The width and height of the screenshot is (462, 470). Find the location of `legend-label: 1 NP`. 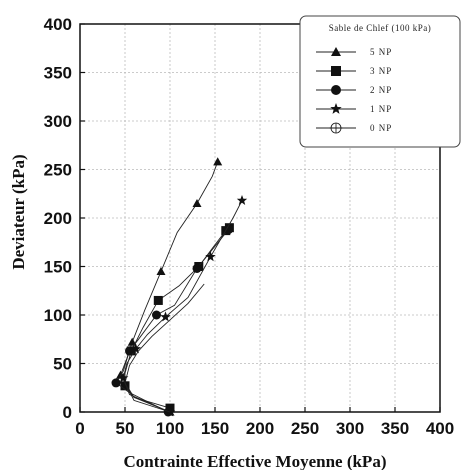

legend-label: 1 NP is located at coordinates (381, 109).